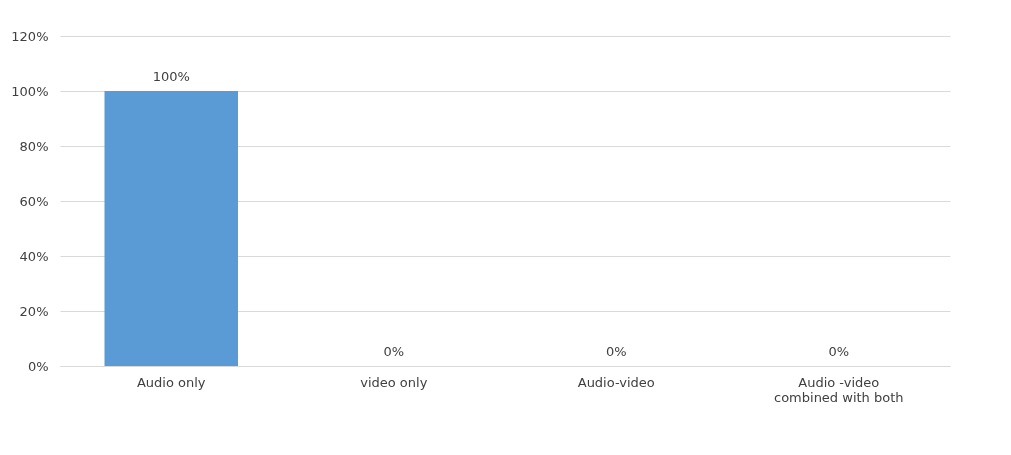  What do you see at coordinates (171, 382) in the screenshot?
I see `x-tick-label: Audio only` at bounding box center [171, 382].